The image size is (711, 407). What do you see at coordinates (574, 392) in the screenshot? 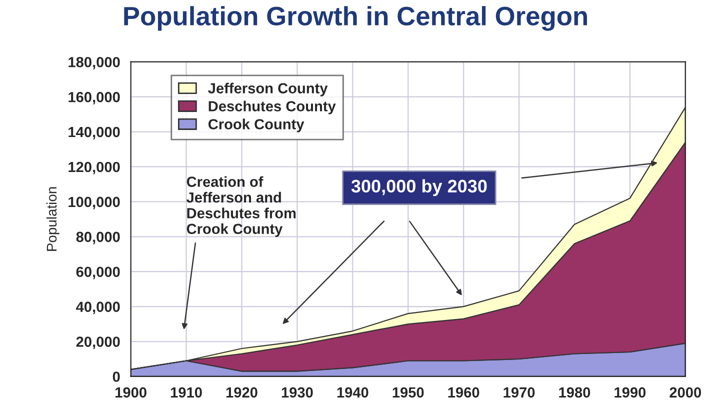
I see `x-tick-label: 1980` at bounding box center [574, 392].